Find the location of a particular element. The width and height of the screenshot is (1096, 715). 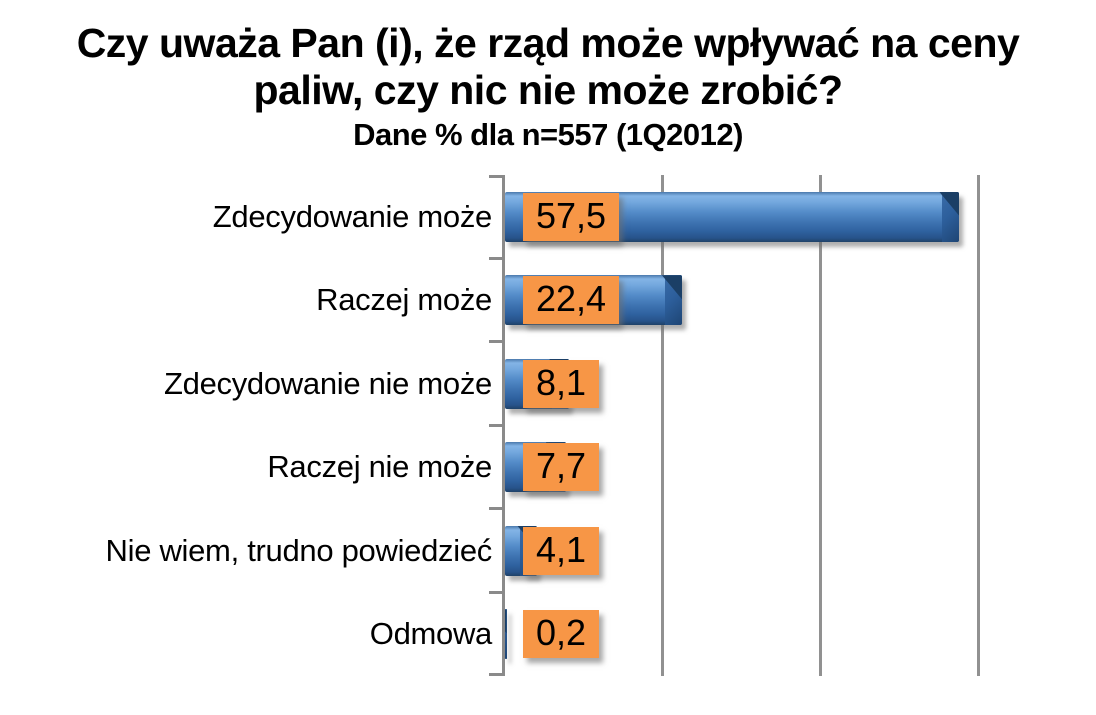

value-label: 4,1 is located at coordinates (561, 550).